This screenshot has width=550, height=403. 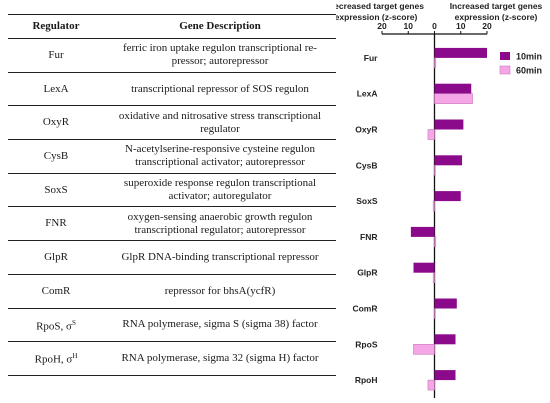 What do you see at coordinates (220, 290) in the screenshot?
I see `gene-description-cell: repressor for bhsA(ycfR)` at bounding box center [220, 290].